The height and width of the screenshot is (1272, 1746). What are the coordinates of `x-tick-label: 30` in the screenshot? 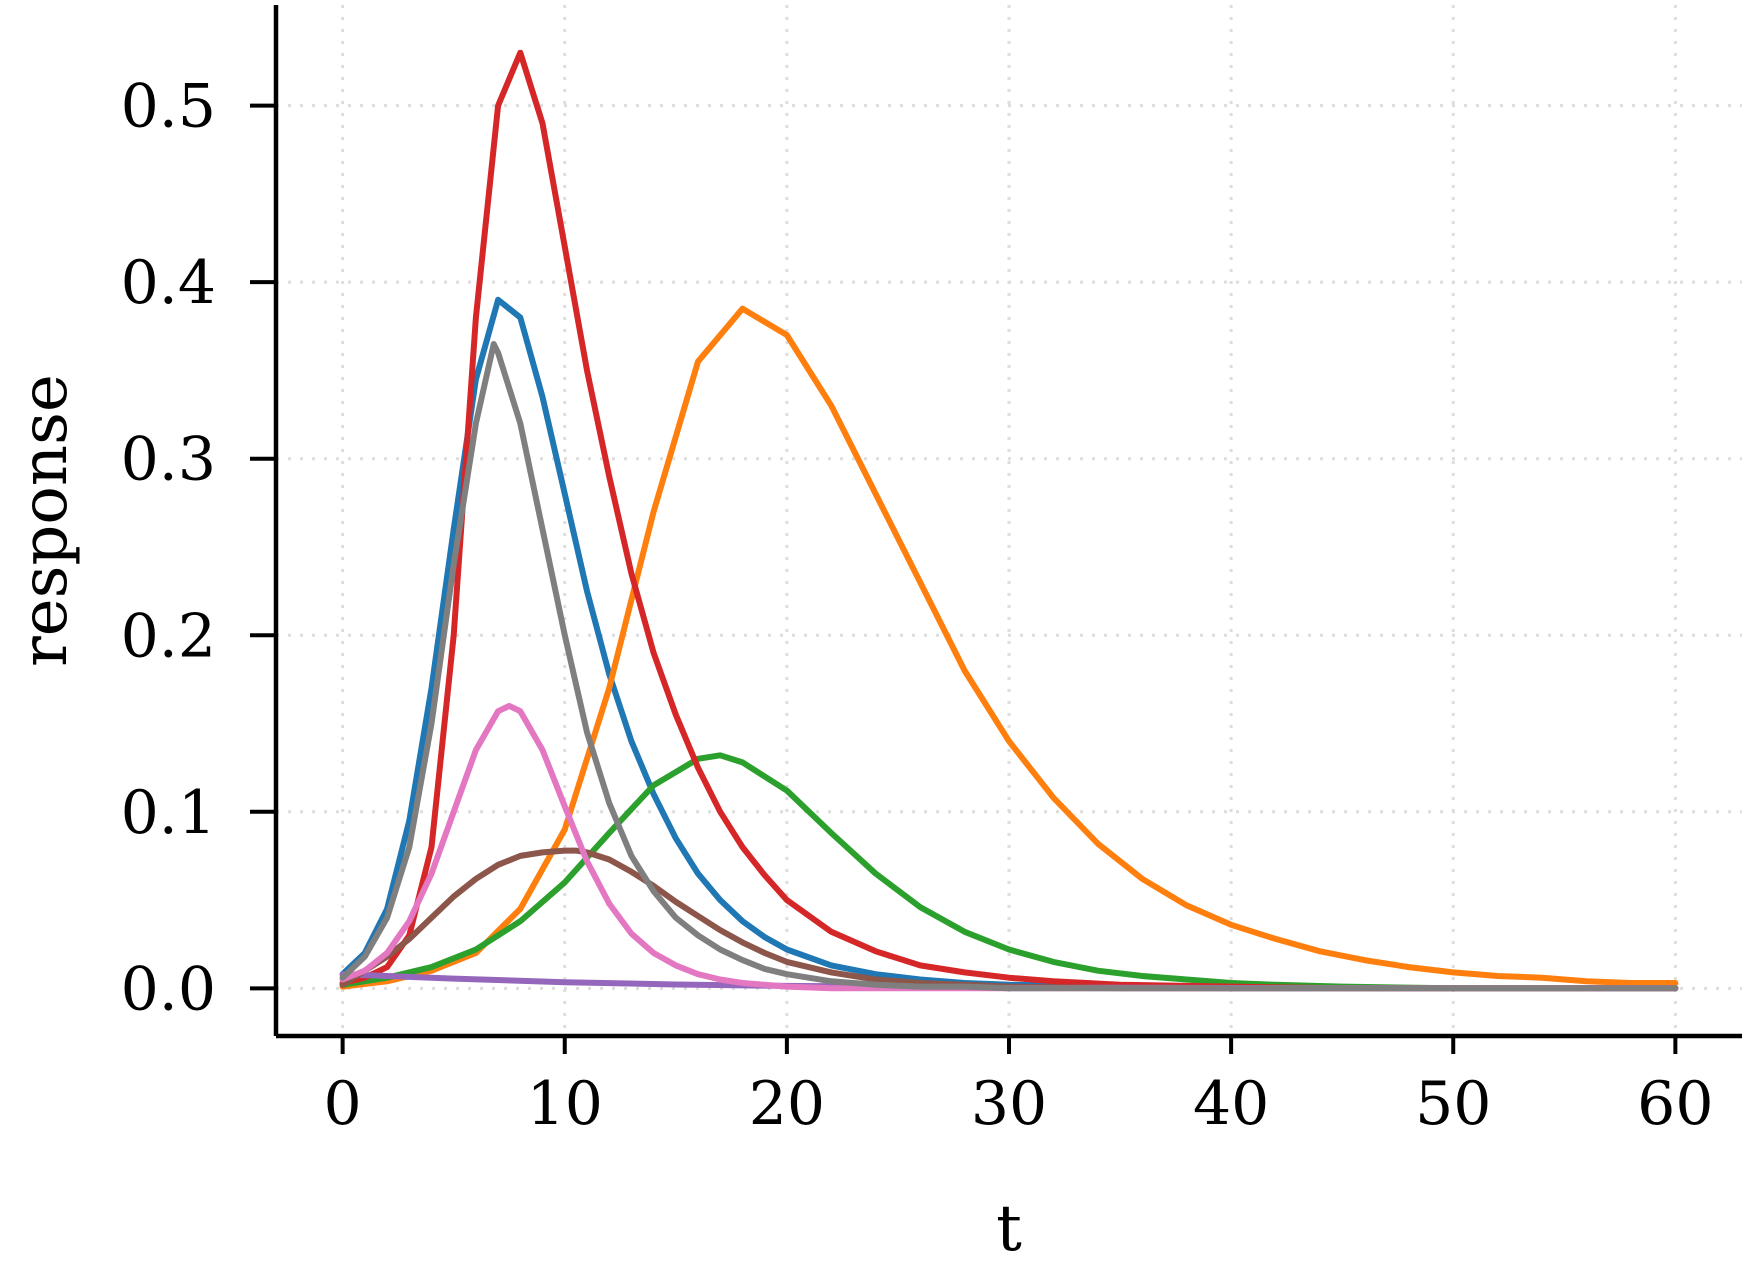 It's located at (1009, 1104).